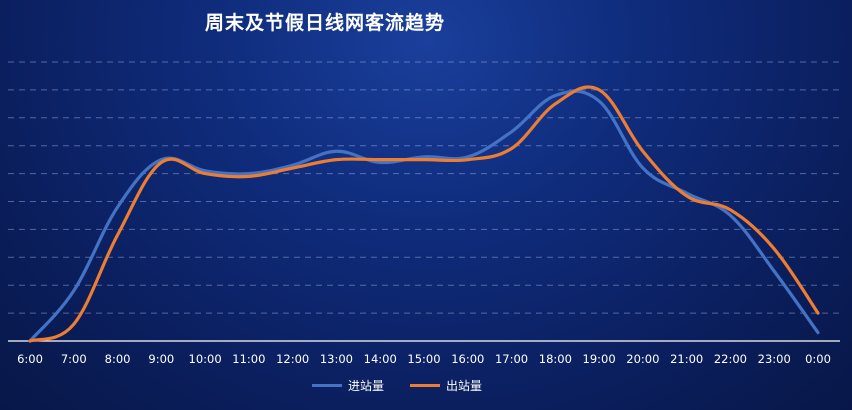 The image size is (852, 410). Describe the element at coordinates (730, 359) in the screenshot. I see `x-tick-label: 22:00` at that location.